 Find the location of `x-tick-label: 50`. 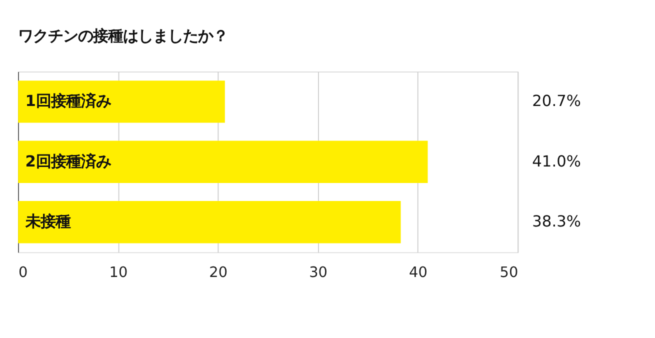

x-tick-label: 50 is located at coordinates (509, 273).